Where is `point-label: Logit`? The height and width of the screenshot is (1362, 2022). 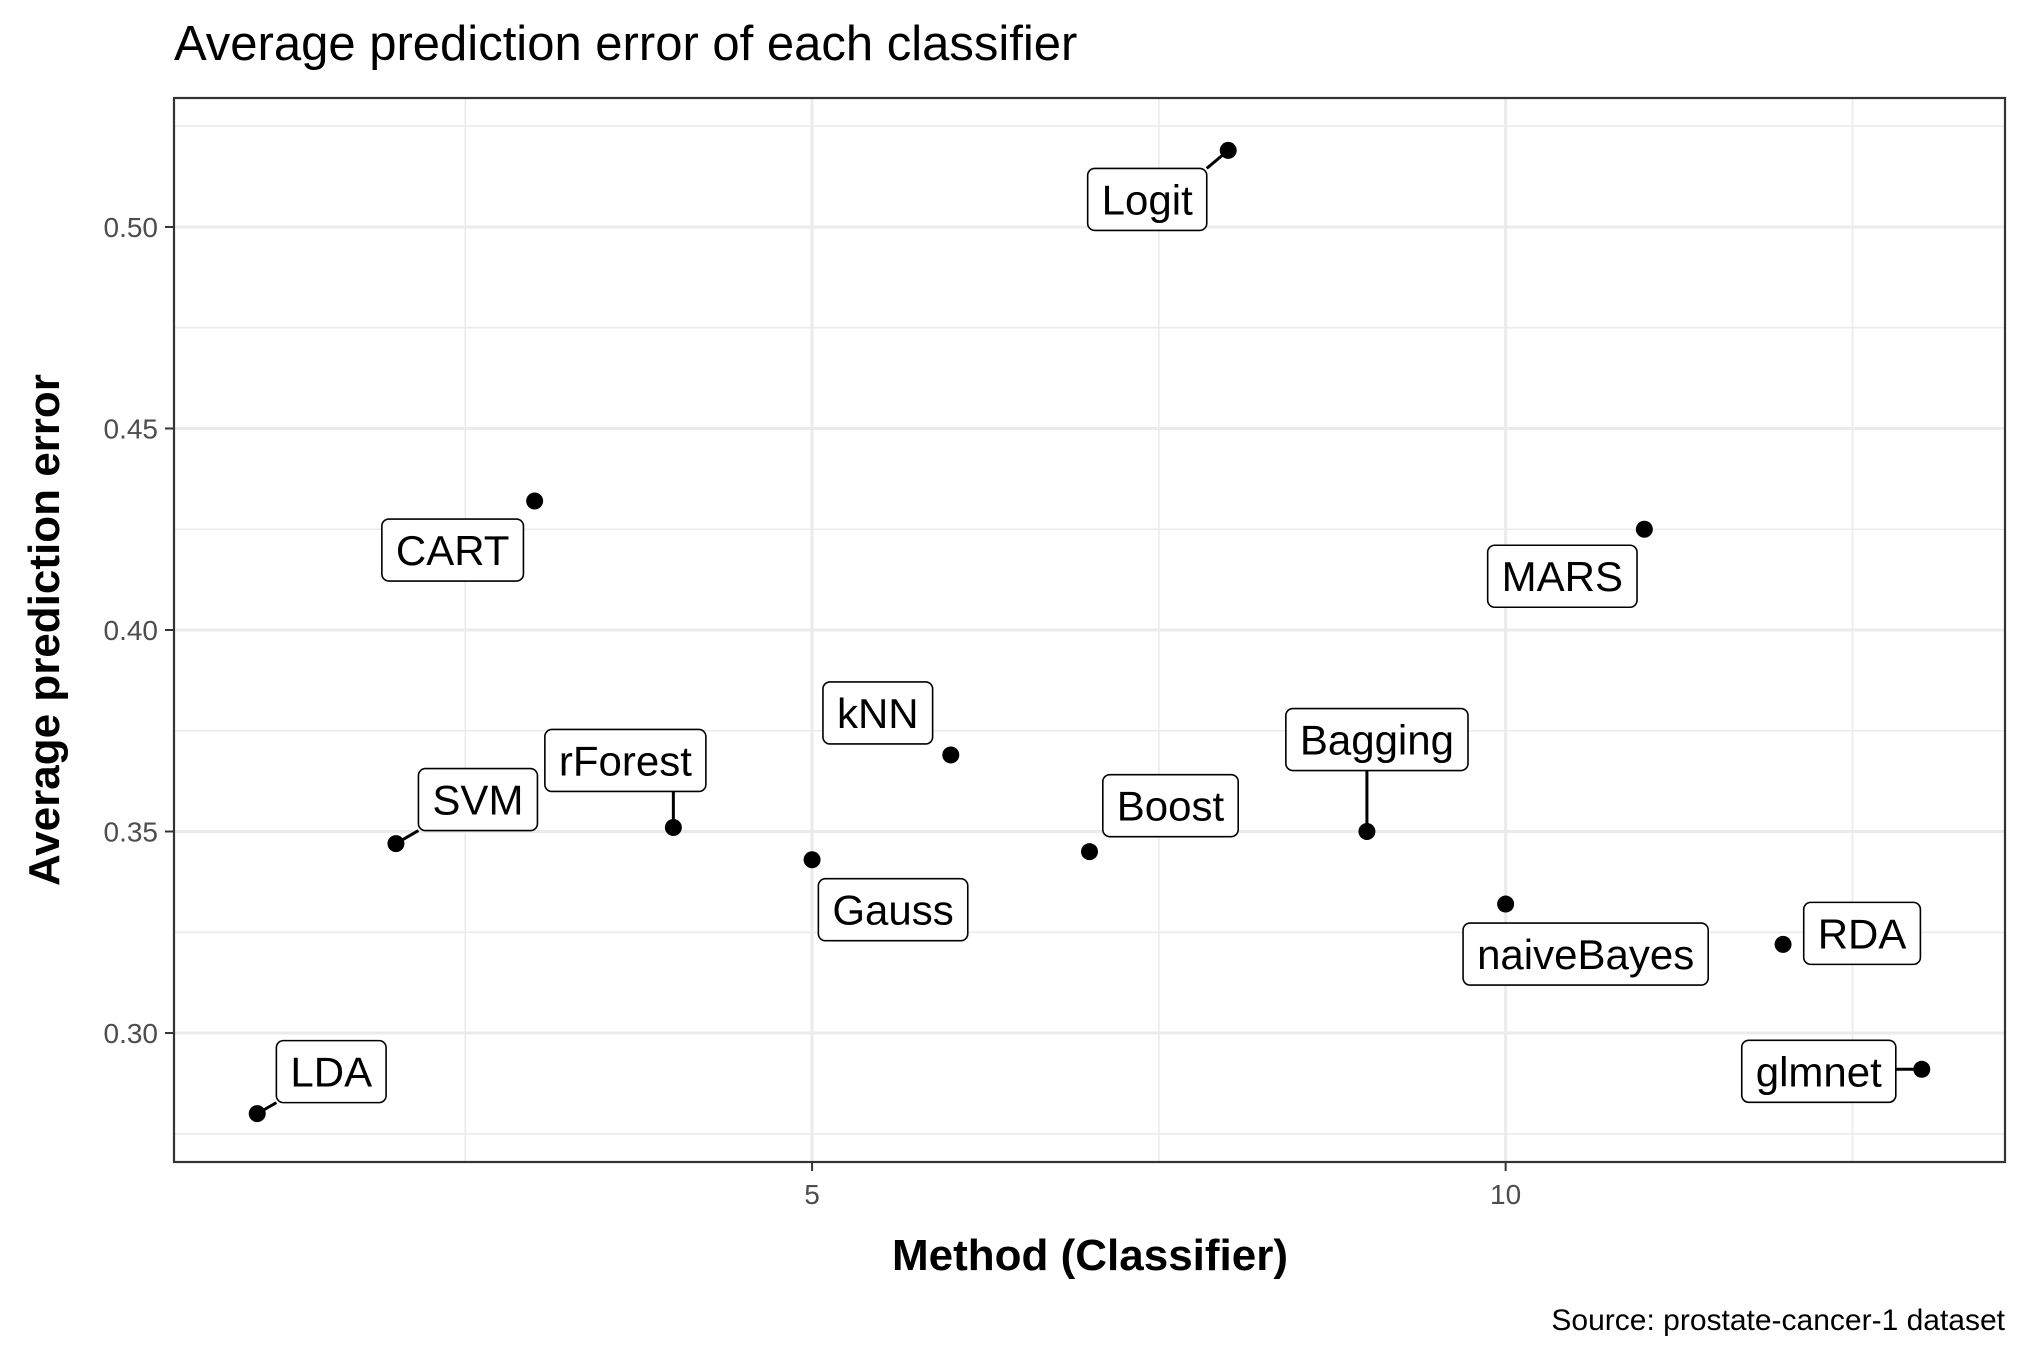
point-label: Logit is located at coordinates (1147, 199).